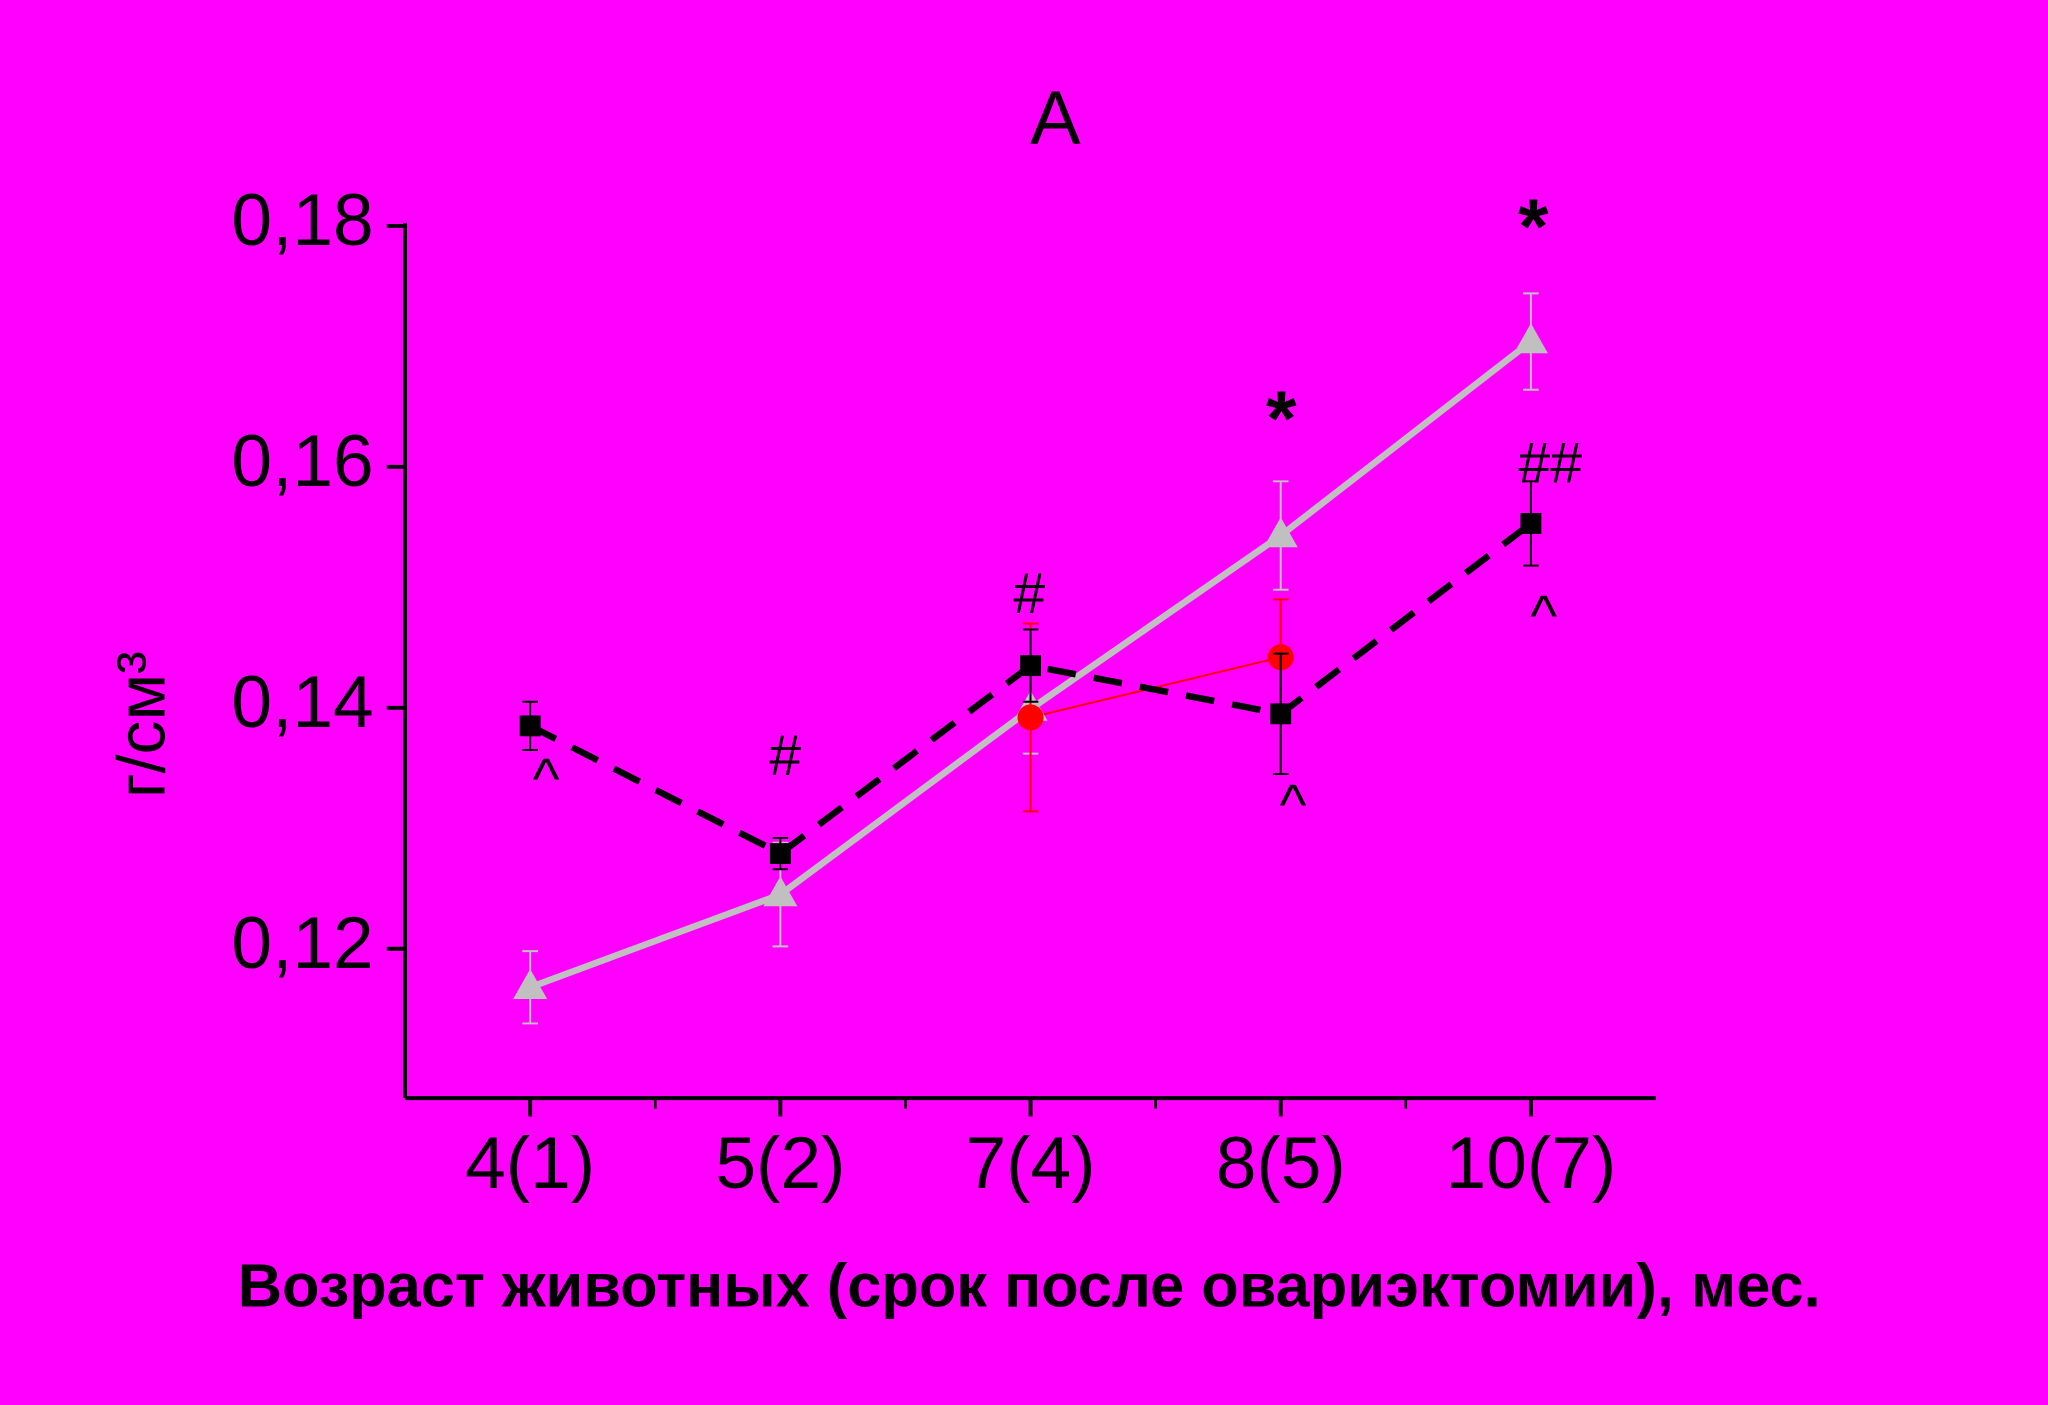 The image size is (2048, 1405). I want to click on y-tick-label: 0,12, so click(302, 943).